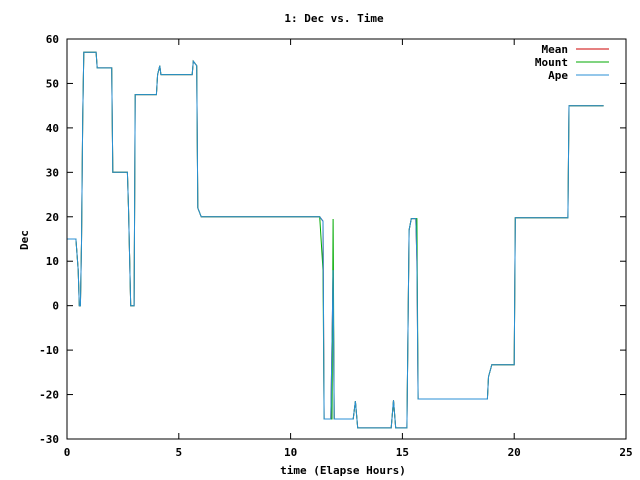 This screenshot has height=480, width=640. Describe the element at coordinates (52, 83) in the screenshot. I see `y-tick-label: 50` at that location.